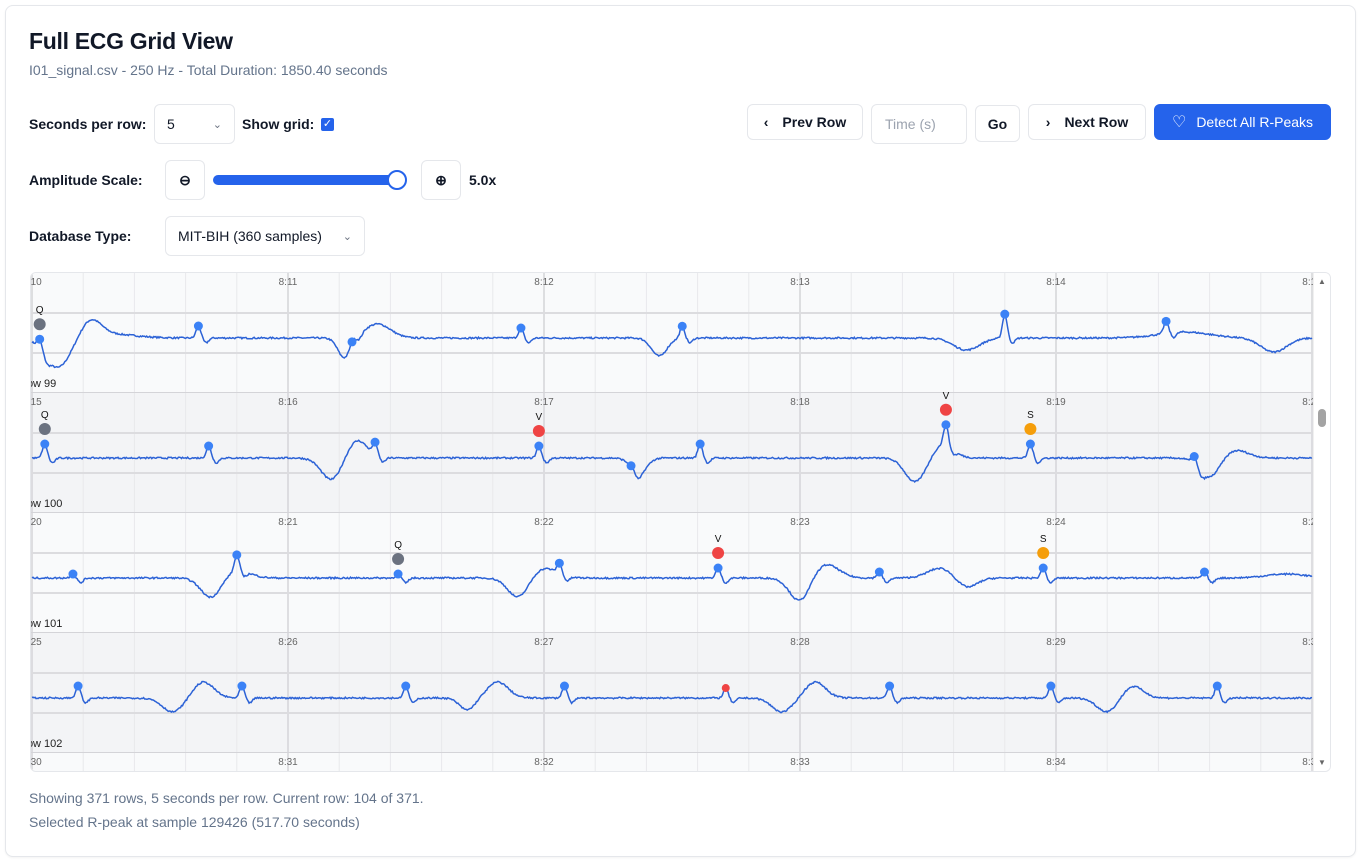  What do you see at coordinates (43, 384) in the screenshot?
I see `row-label: Row 99` at bounding box center [43, 384].